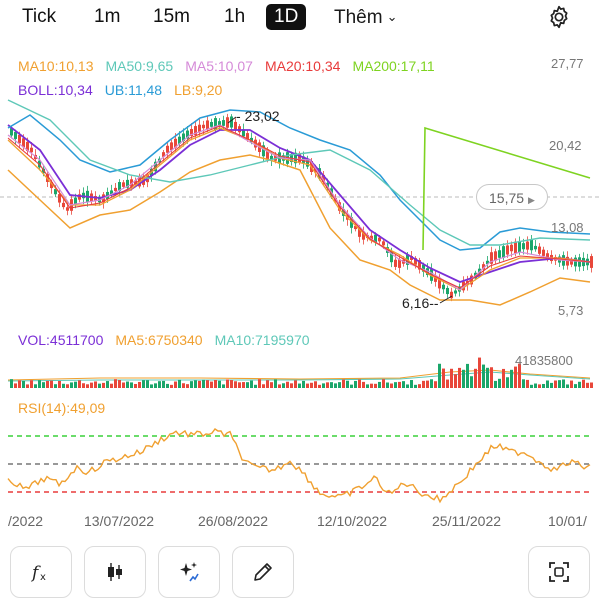 This screenshot has height=600, width=600. Describe the element at coordinates (512, 197) in the screenshot. I see `current-price-badge: 15,75 ▶` at that location.